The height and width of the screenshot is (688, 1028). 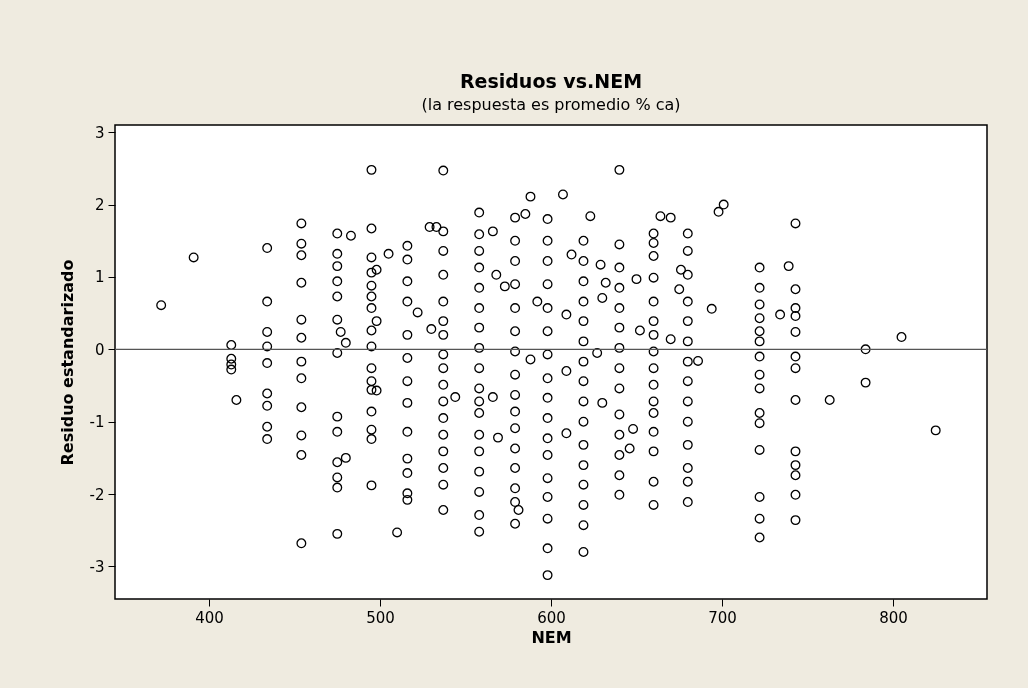 What do you see at coordinates (893, 617) in the screenshot?
I see `x-tick-label: 800` at bounding box center [893, 617].